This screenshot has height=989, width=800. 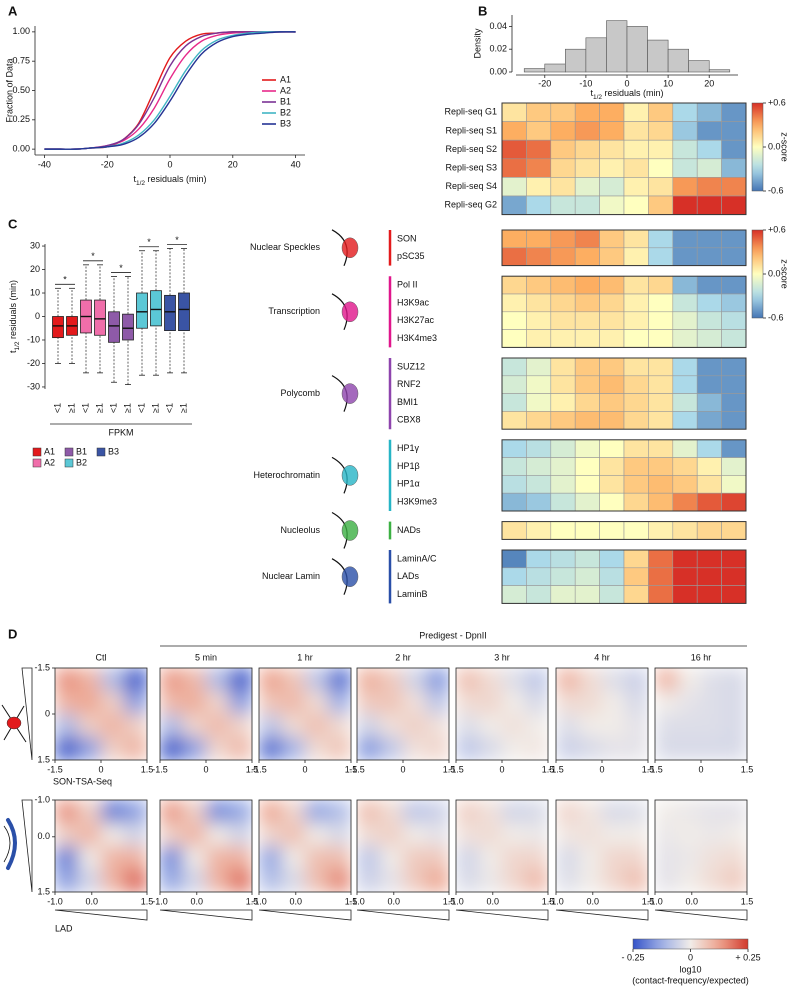 What do you see at coordinates (408, 448) in the screenshot?
I see `row-label: HP1γ` at bounding box center [408, 448].